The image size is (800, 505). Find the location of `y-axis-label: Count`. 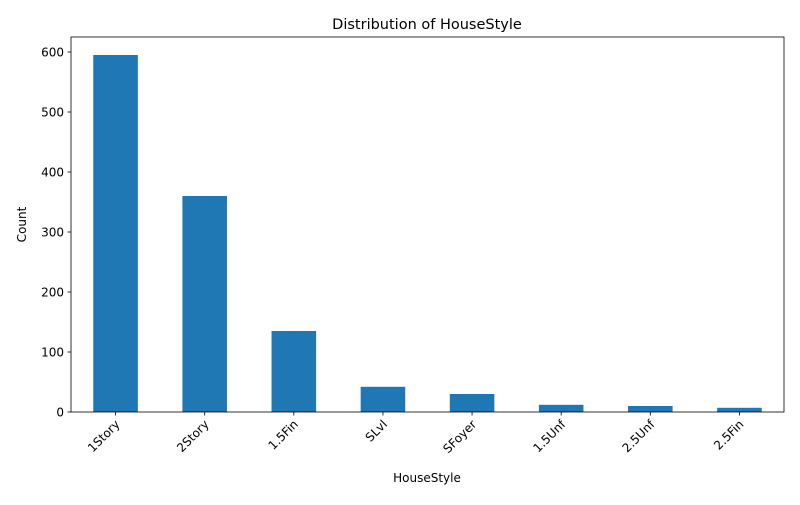

y-axis-label: Count is located at coordinates (22, 224).